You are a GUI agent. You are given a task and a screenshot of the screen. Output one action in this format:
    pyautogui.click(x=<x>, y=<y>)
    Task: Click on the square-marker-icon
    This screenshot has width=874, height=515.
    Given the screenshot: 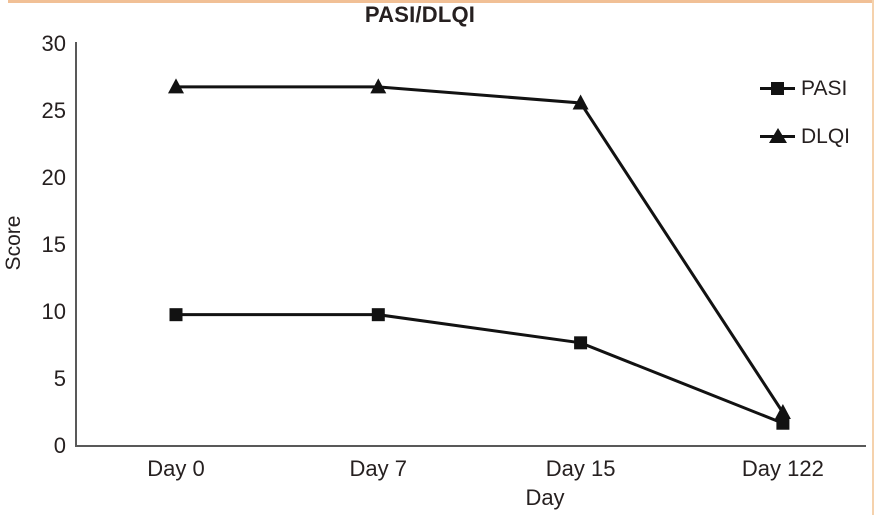 What is the action you would take?
    pyautogui.click(x=777, y=88)
    